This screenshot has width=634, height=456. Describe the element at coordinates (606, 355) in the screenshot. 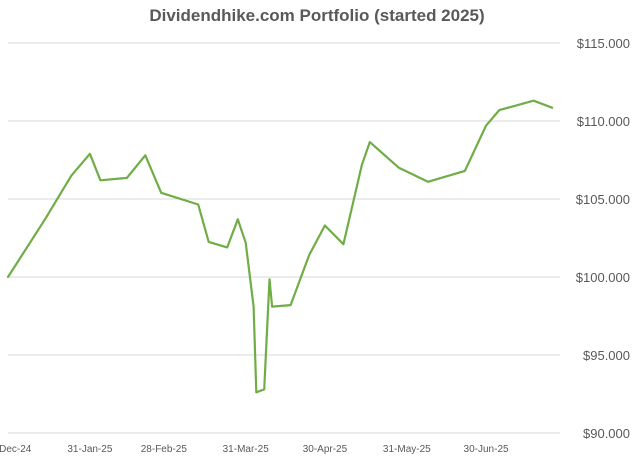

I see `y-tick-label: $95.000` at that location.